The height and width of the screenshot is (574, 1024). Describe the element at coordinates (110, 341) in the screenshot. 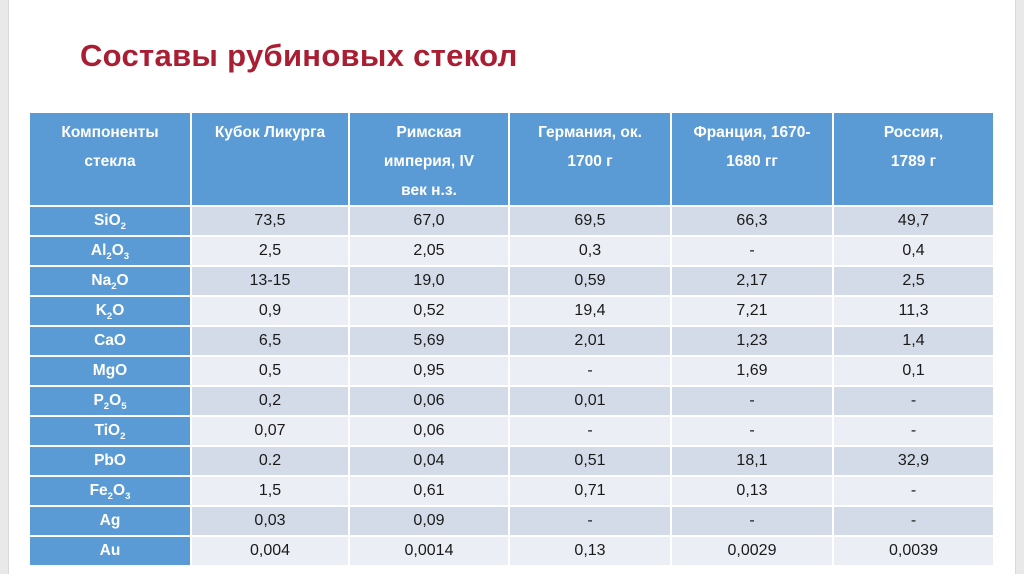

I see `component-cell: CaO` at that location.